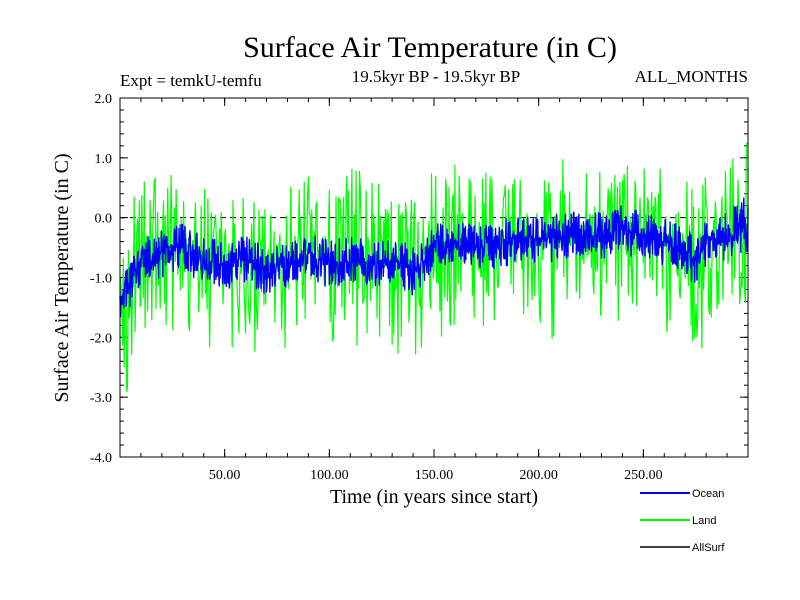 This screenshot has width=800, height=600. What do you see at coordinates (101, 279) in the screenshot?
I see `y-tick-label: -1.0` at bounding box center [101, 279].